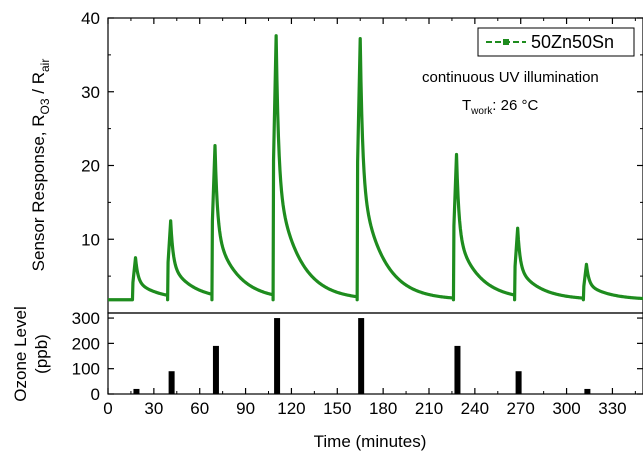 The image size is (643, 456). I want to click on legend-marker, so click(506, 42).